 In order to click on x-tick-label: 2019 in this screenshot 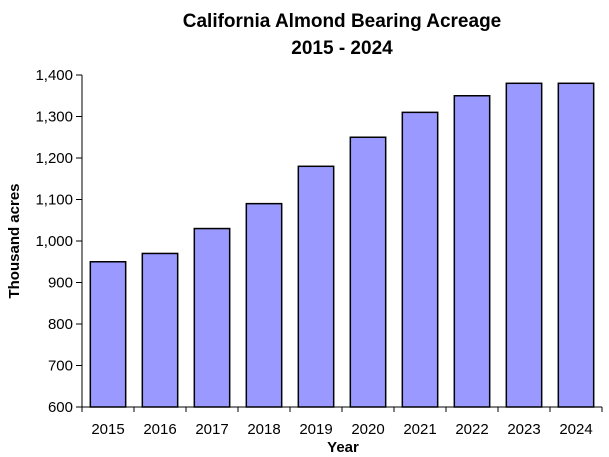, I will do `click(315, 429)`.